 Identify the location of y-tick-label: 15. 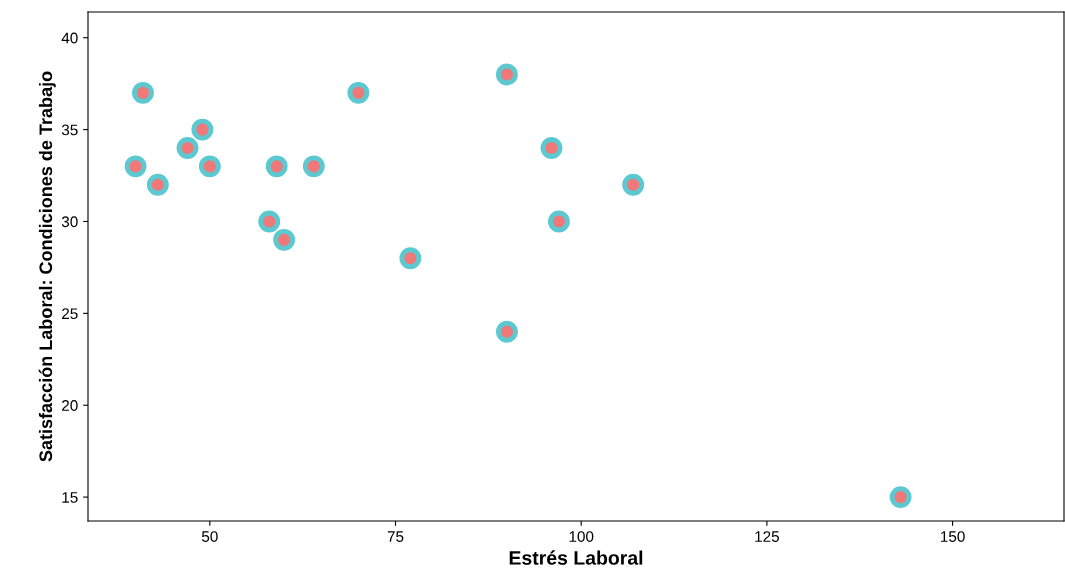
(70, 497).